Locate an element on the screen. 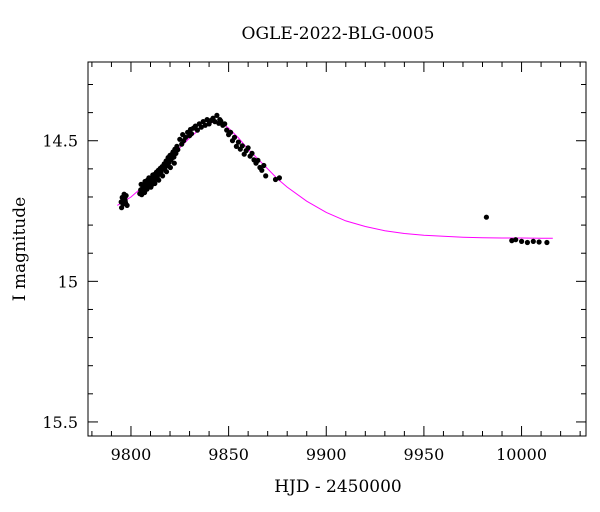  x-tick-label: 9850 is located at coordinates (228, 454).